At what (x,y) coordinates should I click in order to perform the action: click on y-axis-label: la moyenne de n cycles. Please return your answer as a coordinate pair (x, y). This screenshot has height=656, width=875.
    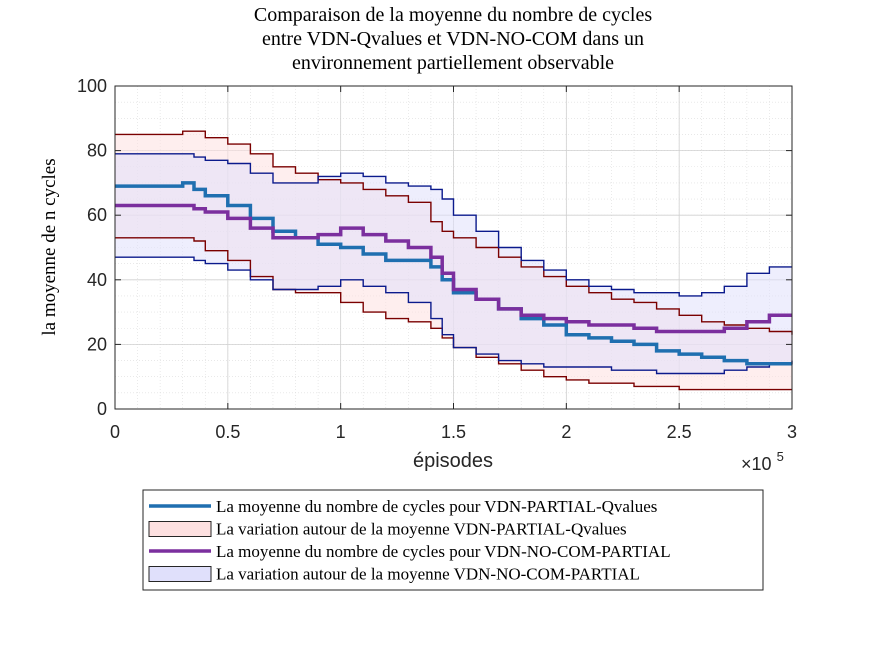
    Looking at the image, I should click on (49, 246).